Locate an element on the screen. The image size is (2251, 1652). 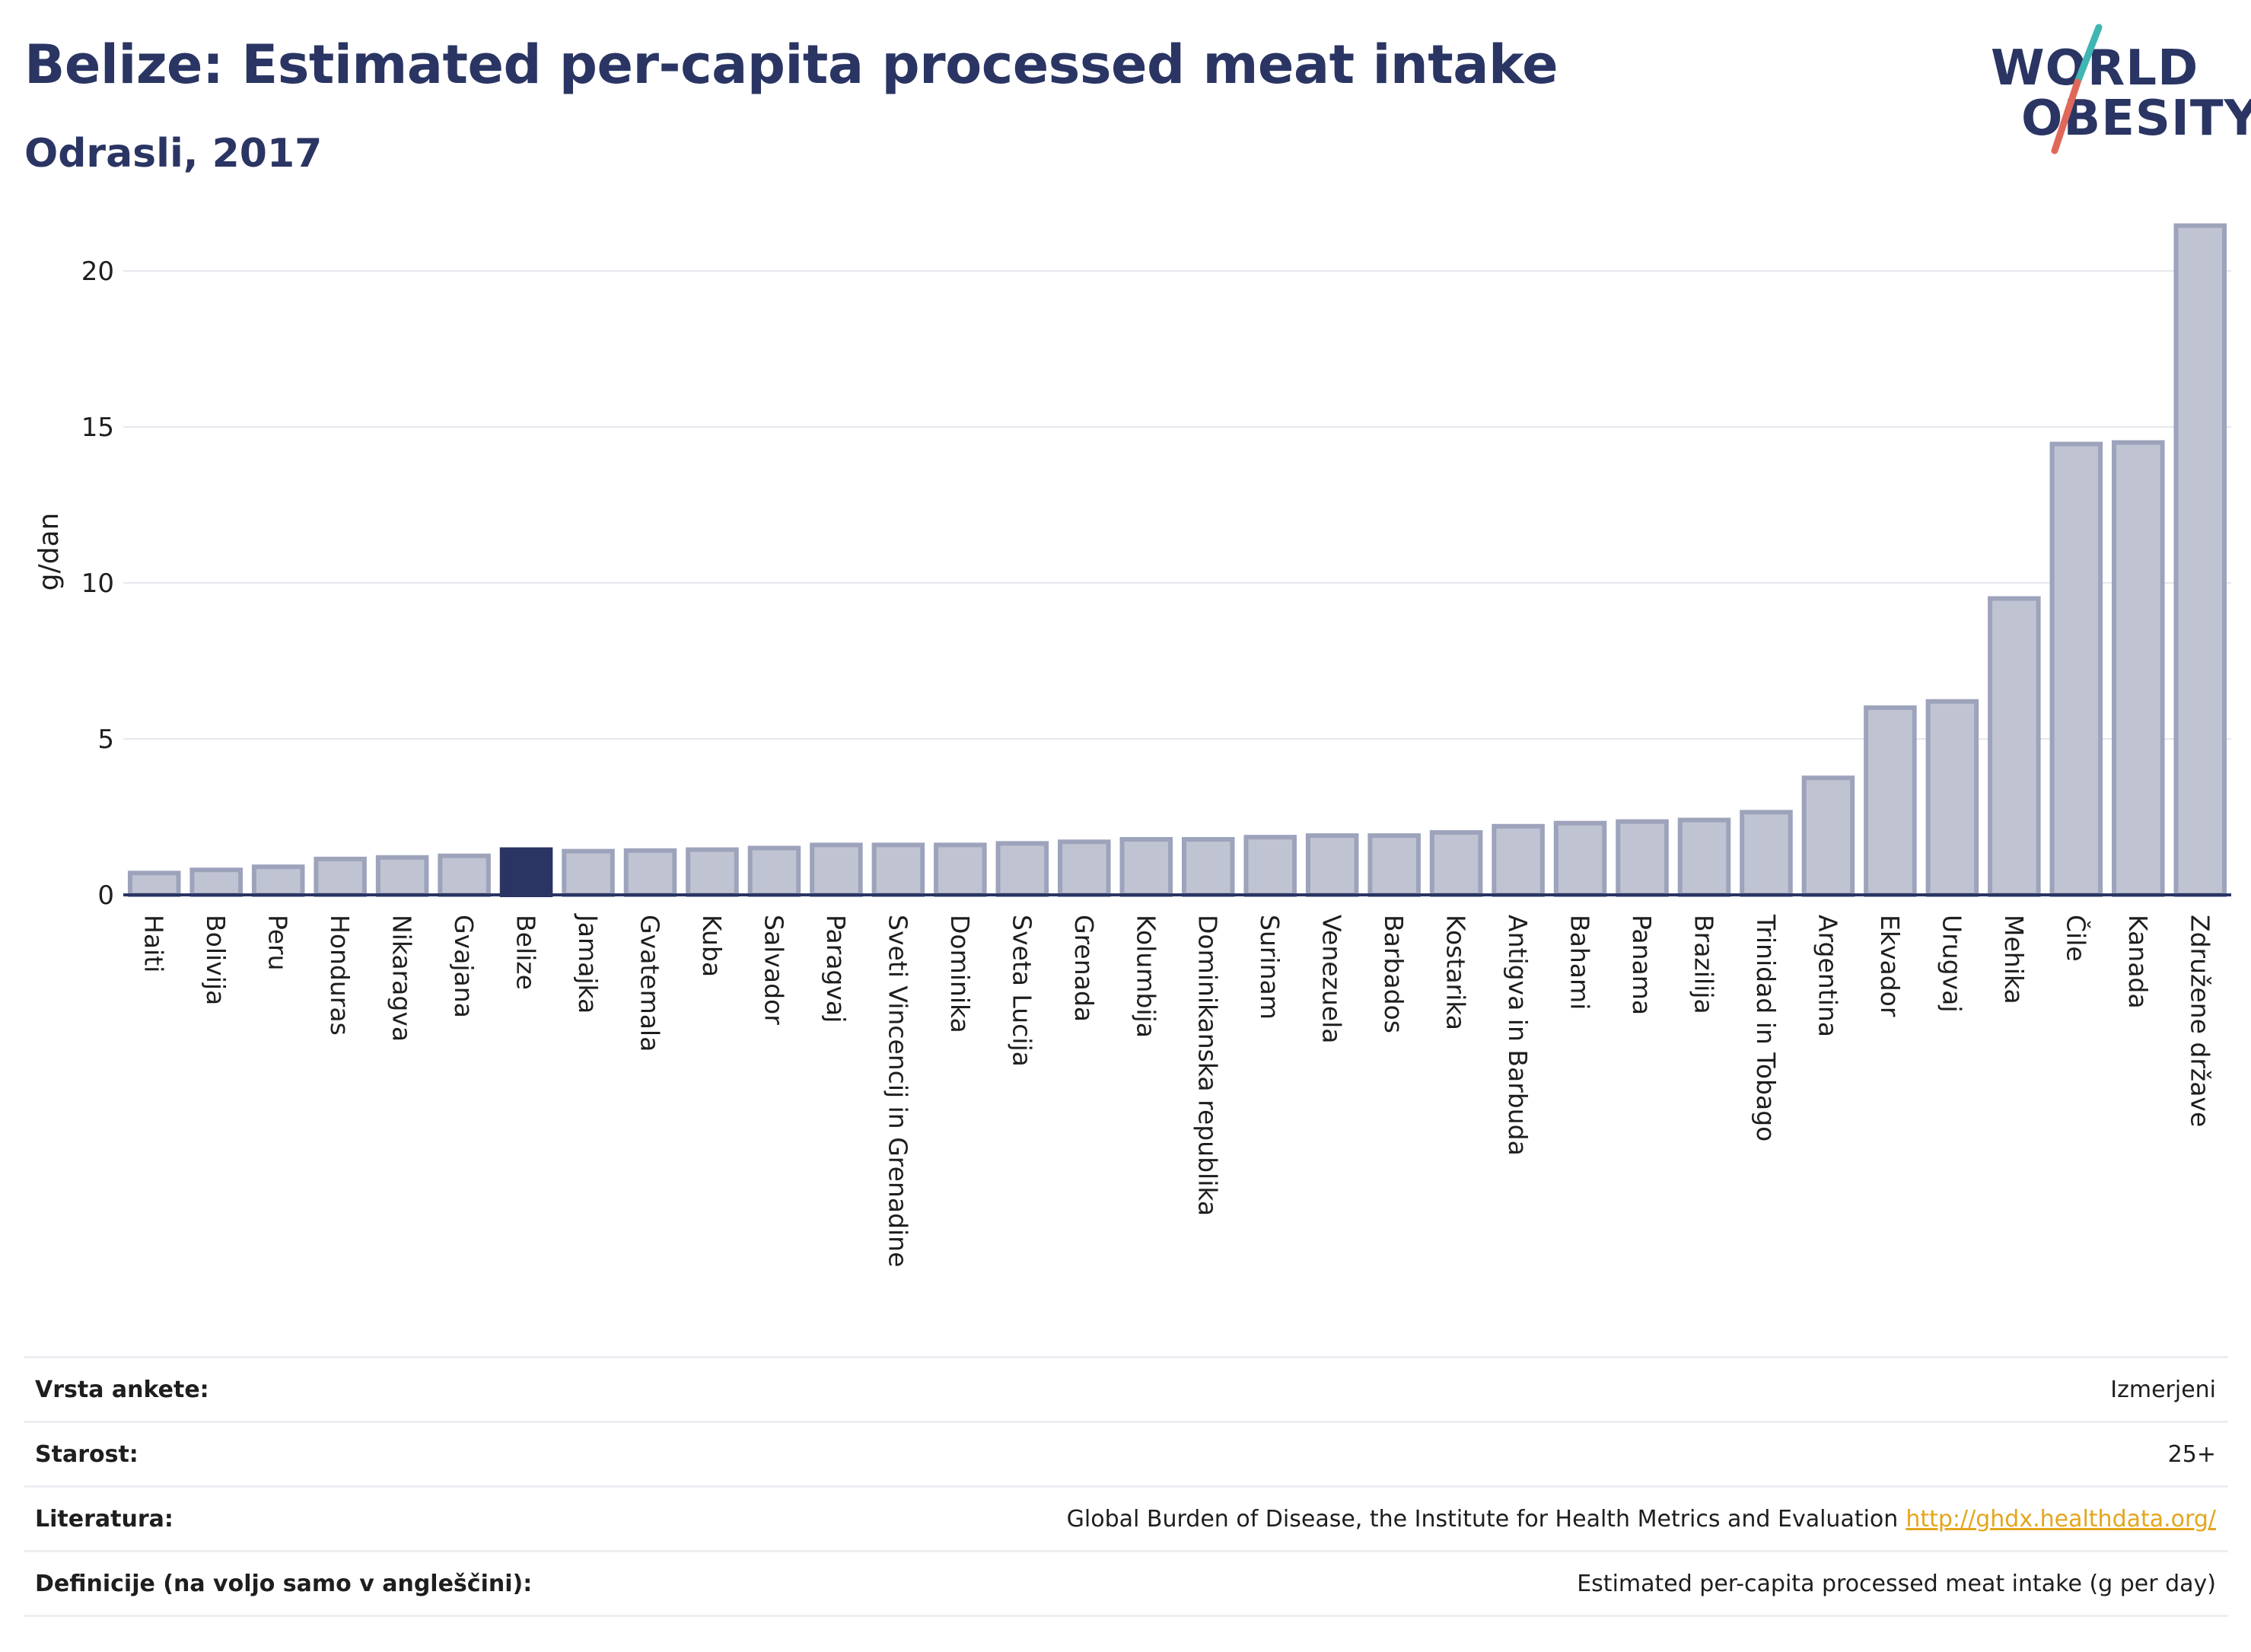
info-value: 25+ is located at coordinates (2191, 1454).